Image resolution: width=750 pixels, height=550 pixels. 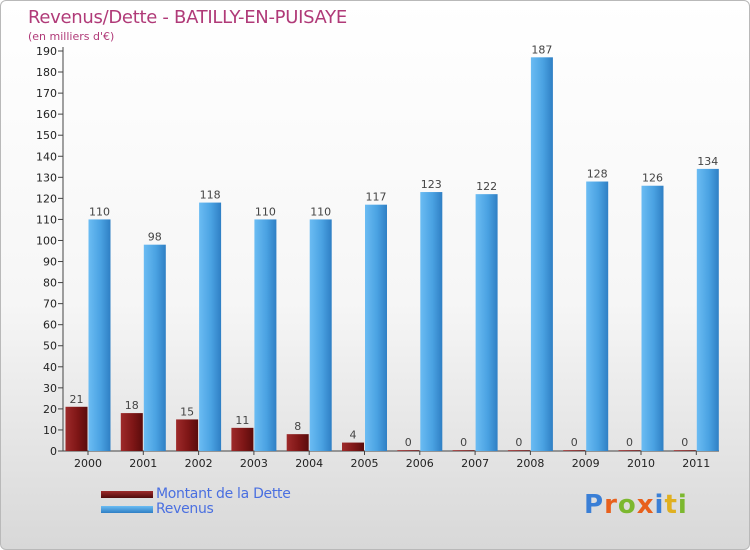 I want to click on data-label-revenus: 117, so click(x=376, y=197).